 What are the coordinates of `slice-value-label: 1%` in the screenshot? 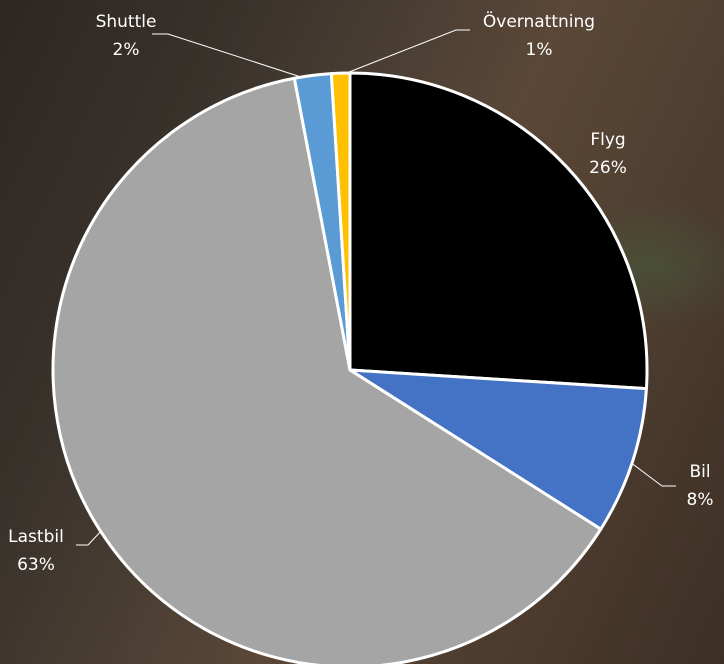 It's located at (539, 50).